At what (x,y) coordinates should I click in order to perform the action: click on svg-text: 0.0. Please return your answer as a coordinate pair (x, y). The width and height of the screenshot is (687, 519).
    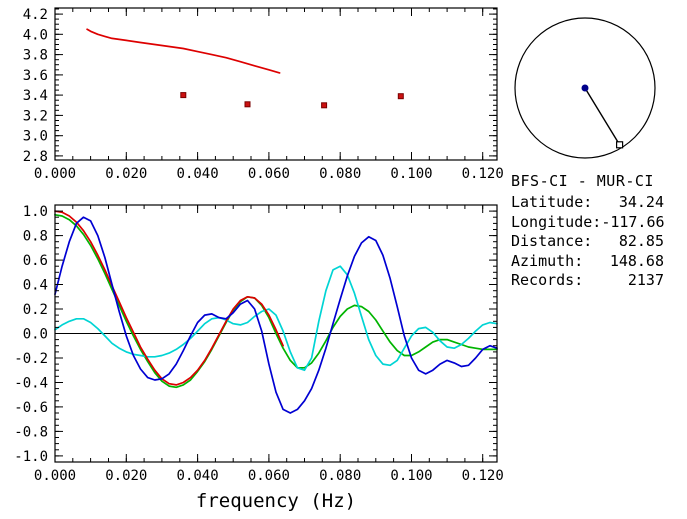
    Looking at the image, I should click on (35, 335).